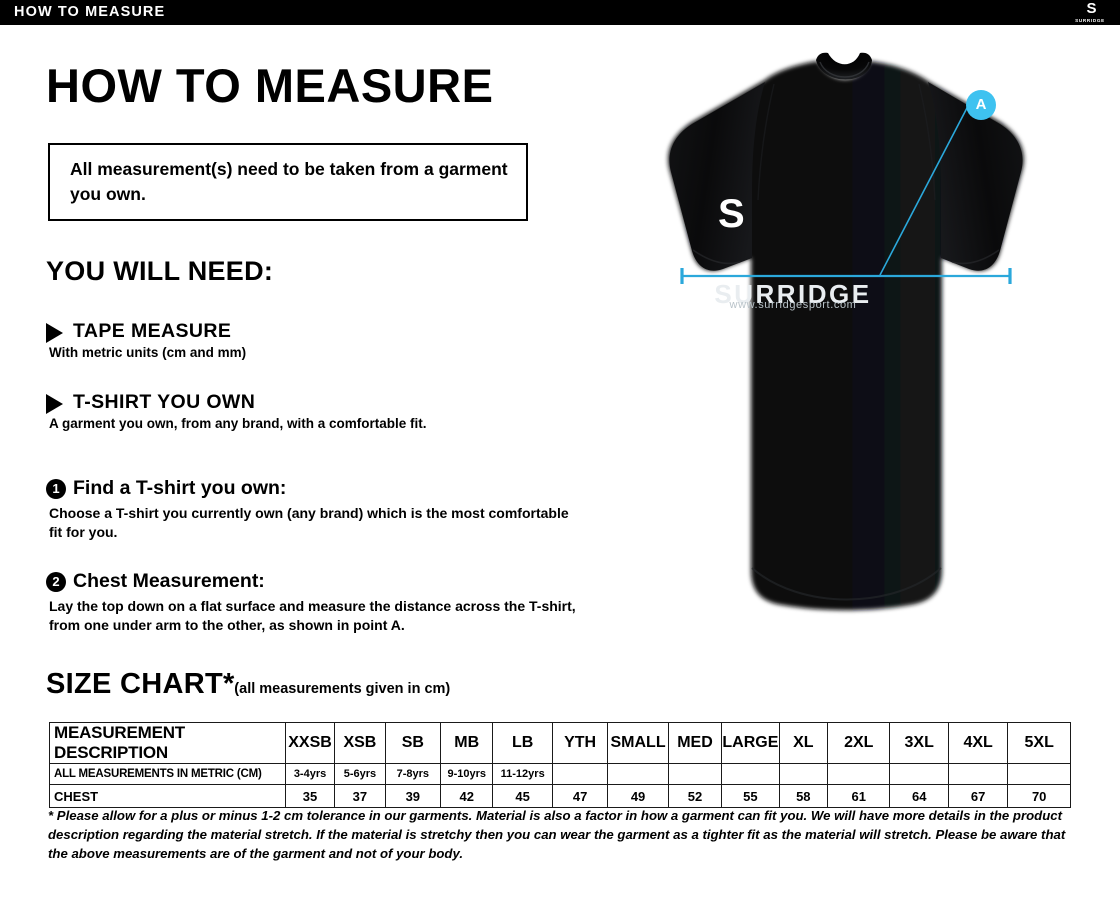 This screenshot has height=913, width=1120. What do you see at coordinates (413, 774) in the screenshot?
I see `table-cell: 7-8yrs` at bounding box center [413, 774].